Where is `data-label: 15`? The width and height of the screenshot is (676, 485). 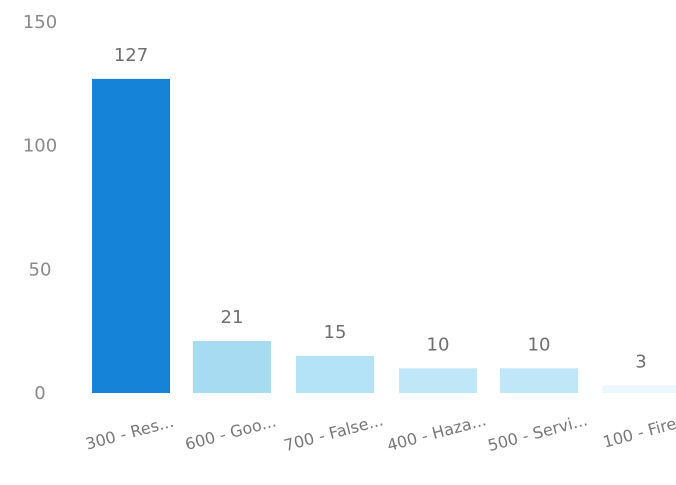
data-label: 15 is located at coordinates (335, 332).